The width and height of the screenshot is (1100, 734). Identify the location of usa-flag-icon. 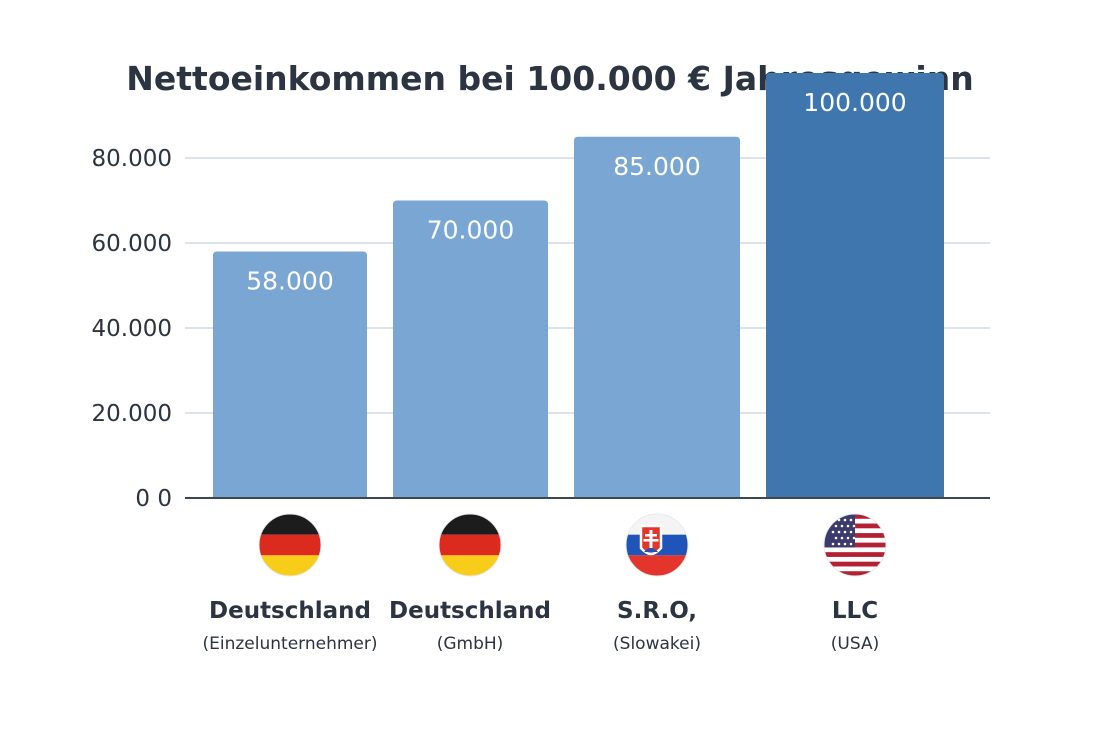
(855, 545).